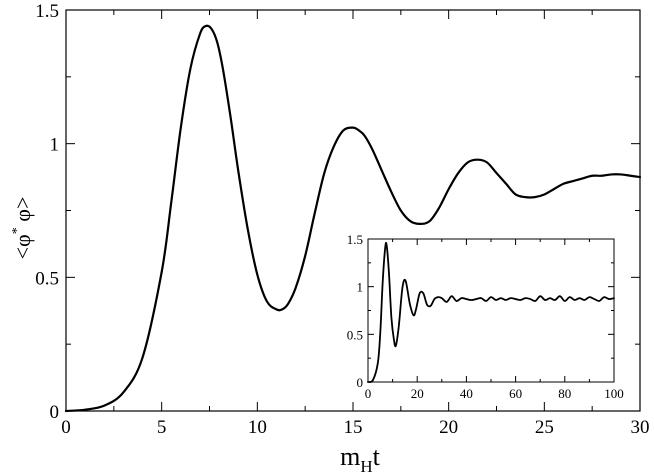 The width and height of the screenshot is (654, 474). Describe the element at coordinates (355, 239) in the screenshot. I see `inset-y-tick-label: 1.5` at that location.